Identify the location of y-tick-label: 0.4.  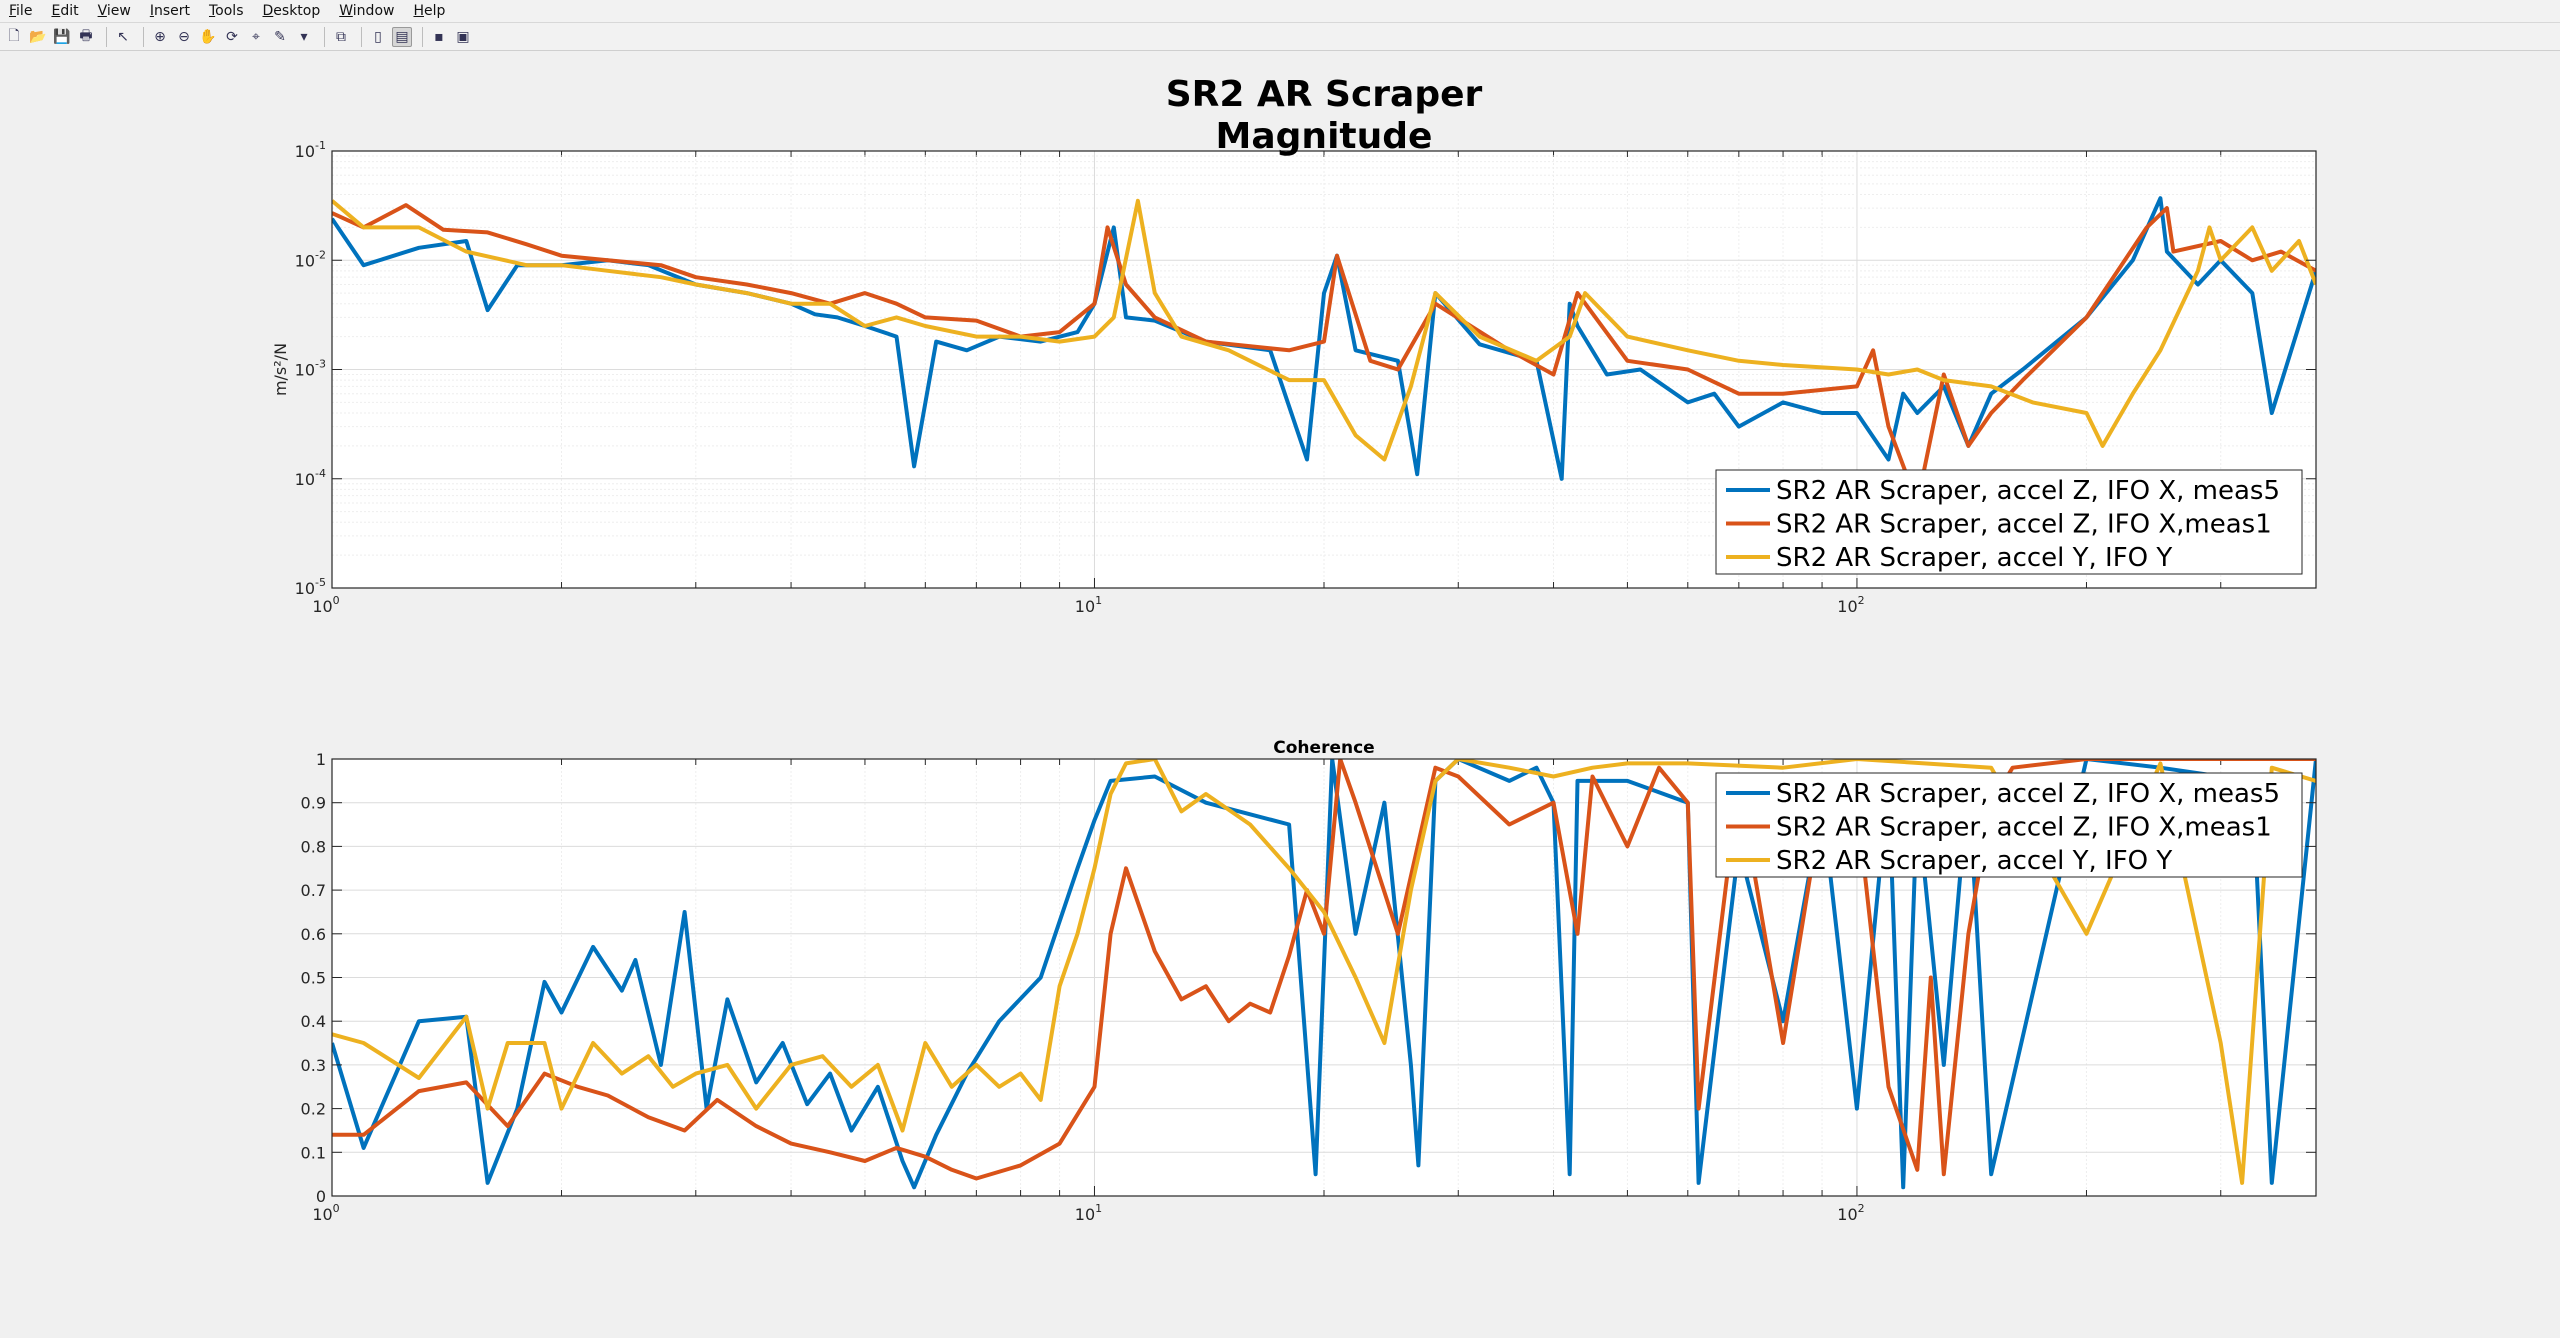
(313, 1021).